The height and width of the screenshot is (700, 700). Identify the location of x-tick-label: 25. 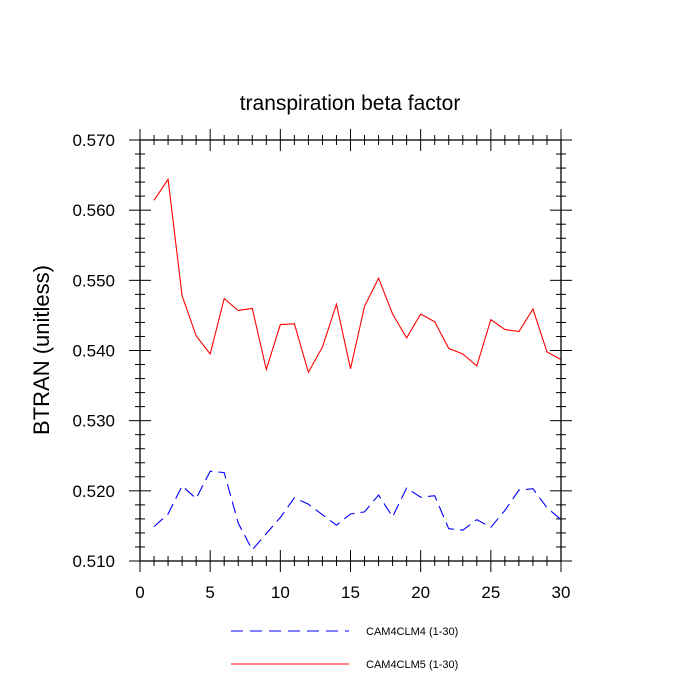
(490, 592).